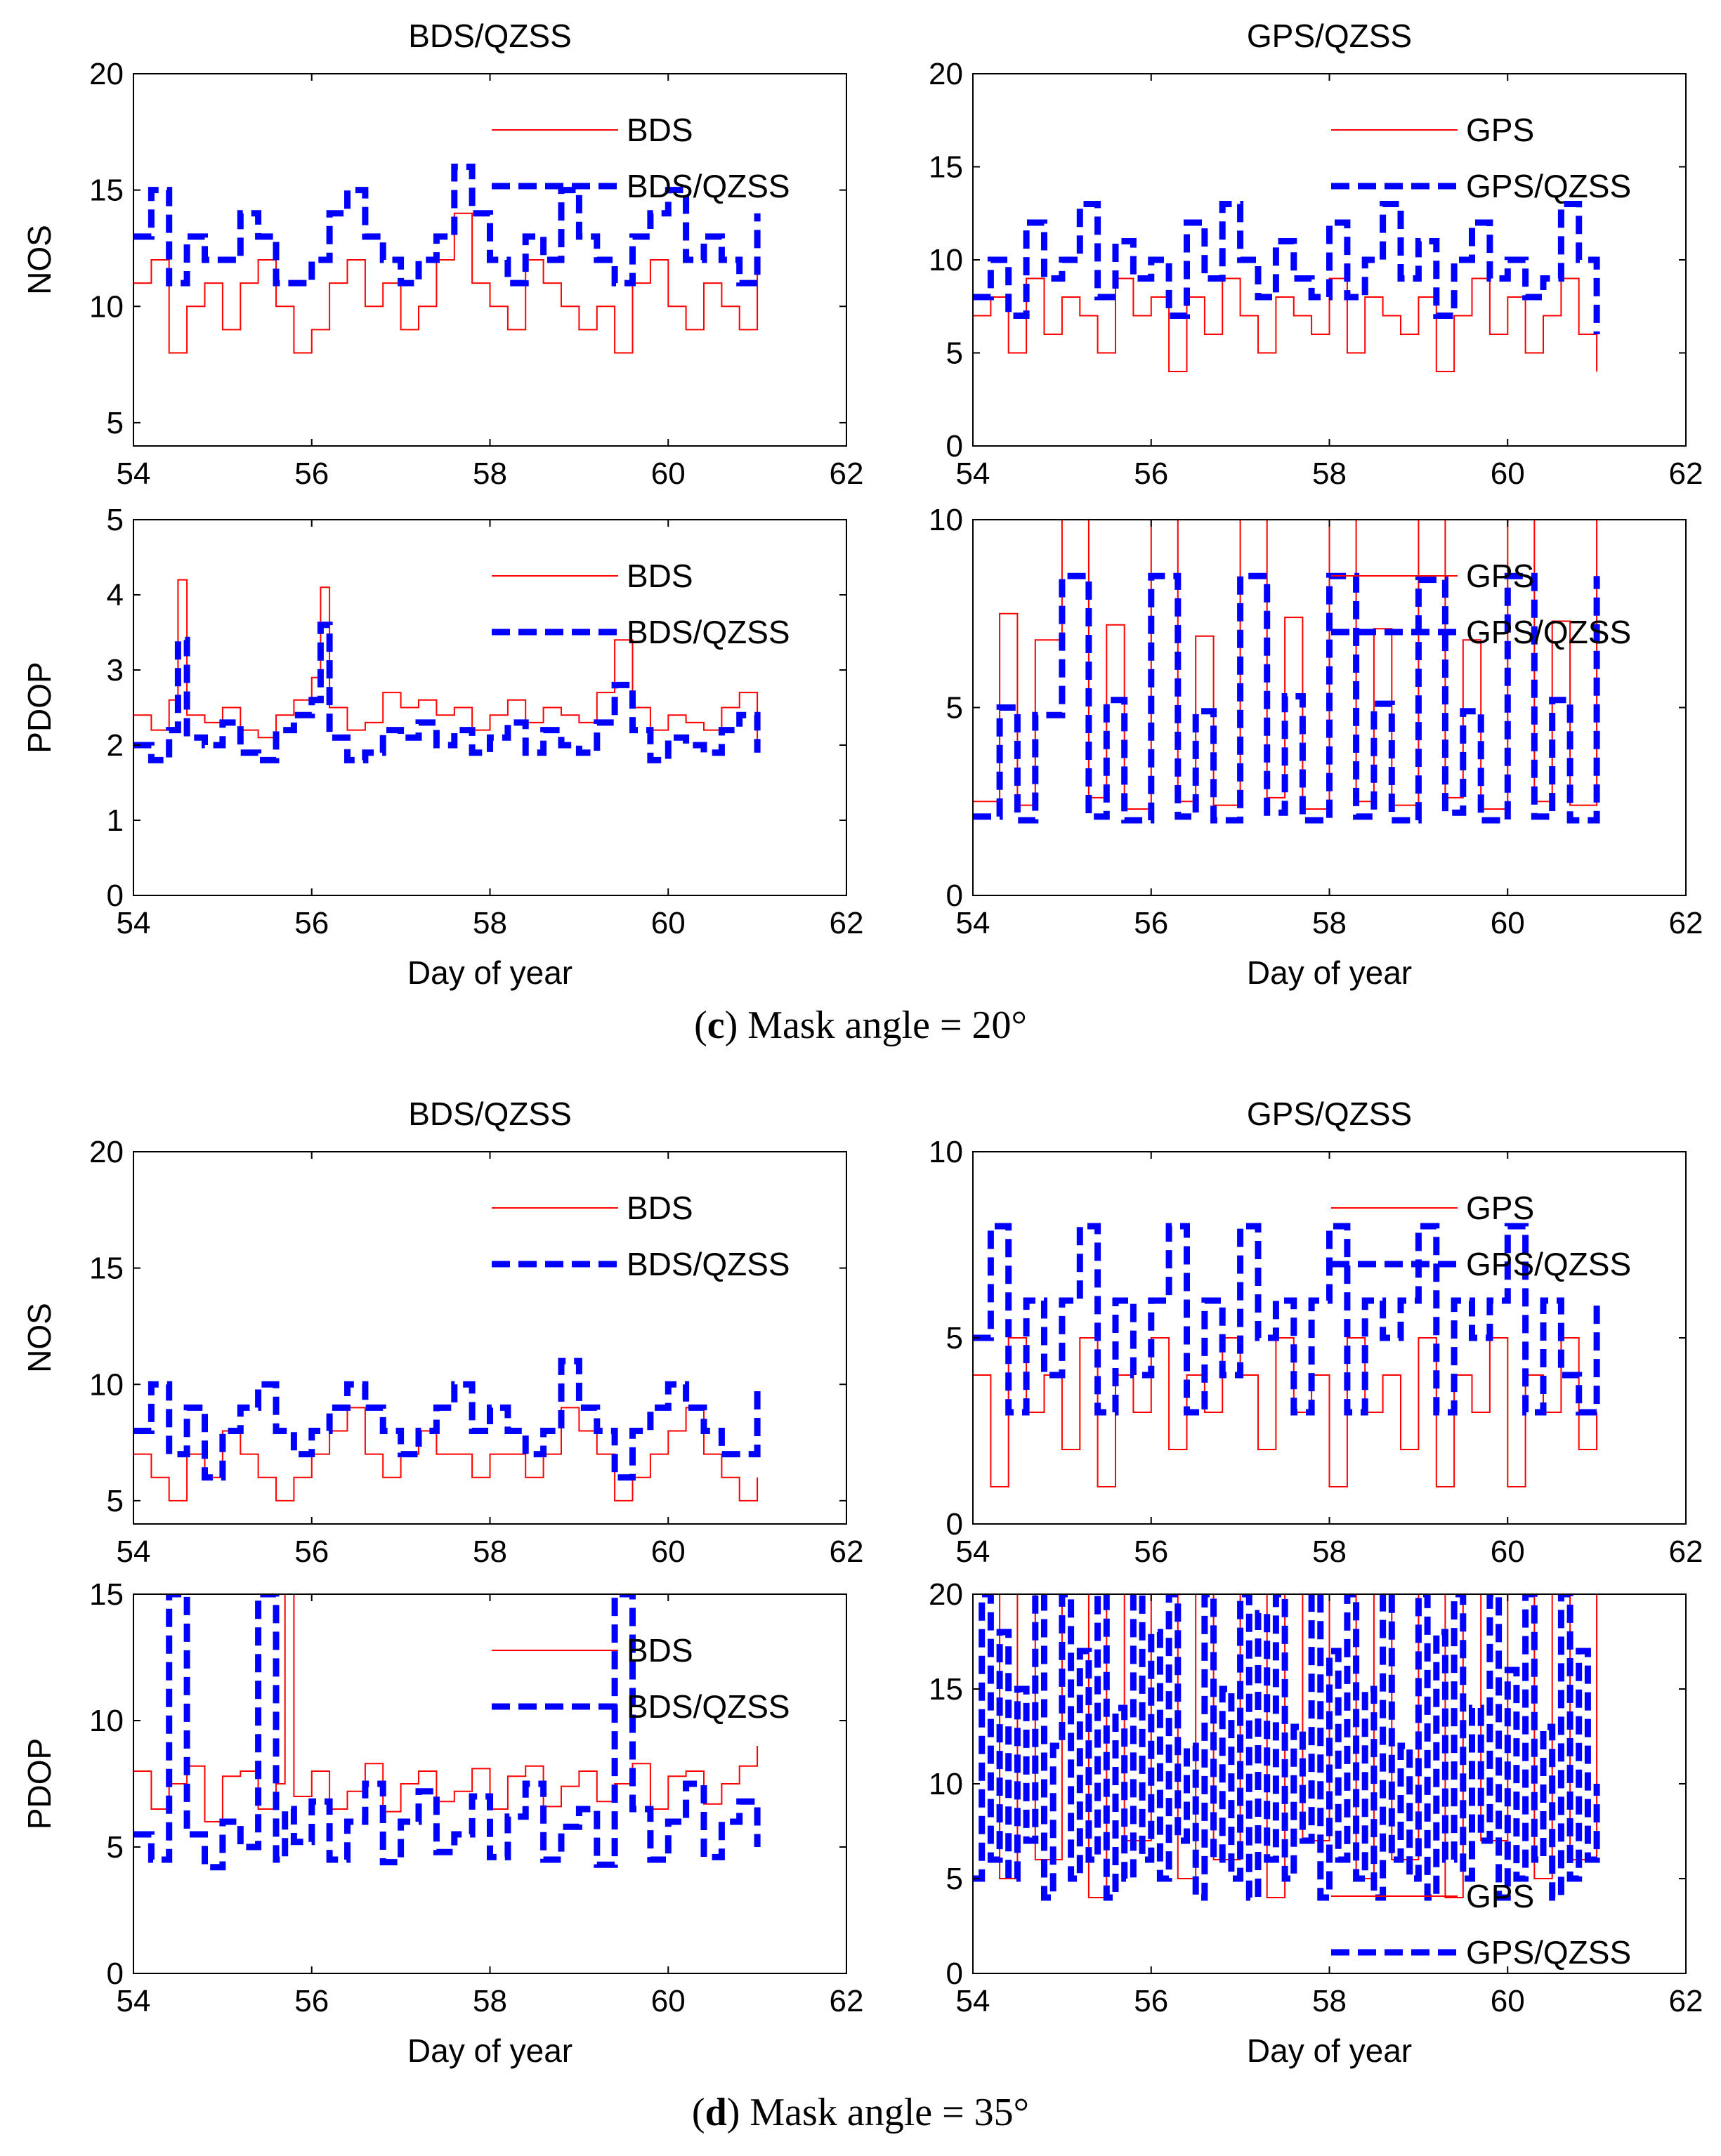 This screenshot has height=2156, width=1721. Describe the element at coordinates (883, 1025) in the screenshot. I see `caption-c-text: Mask angle = 20°` at that location.